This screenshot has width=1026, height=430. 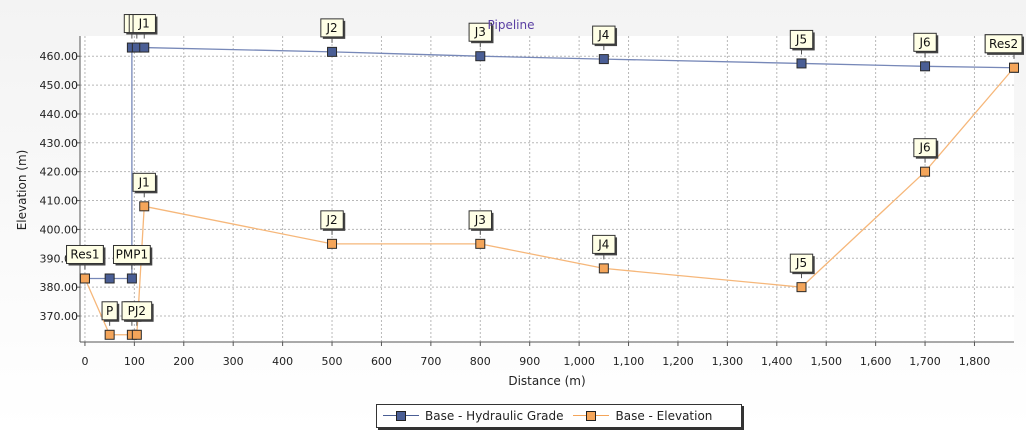 I want to click on legend-label-elevation: Base - Elevation, so click(x=664, y=416).